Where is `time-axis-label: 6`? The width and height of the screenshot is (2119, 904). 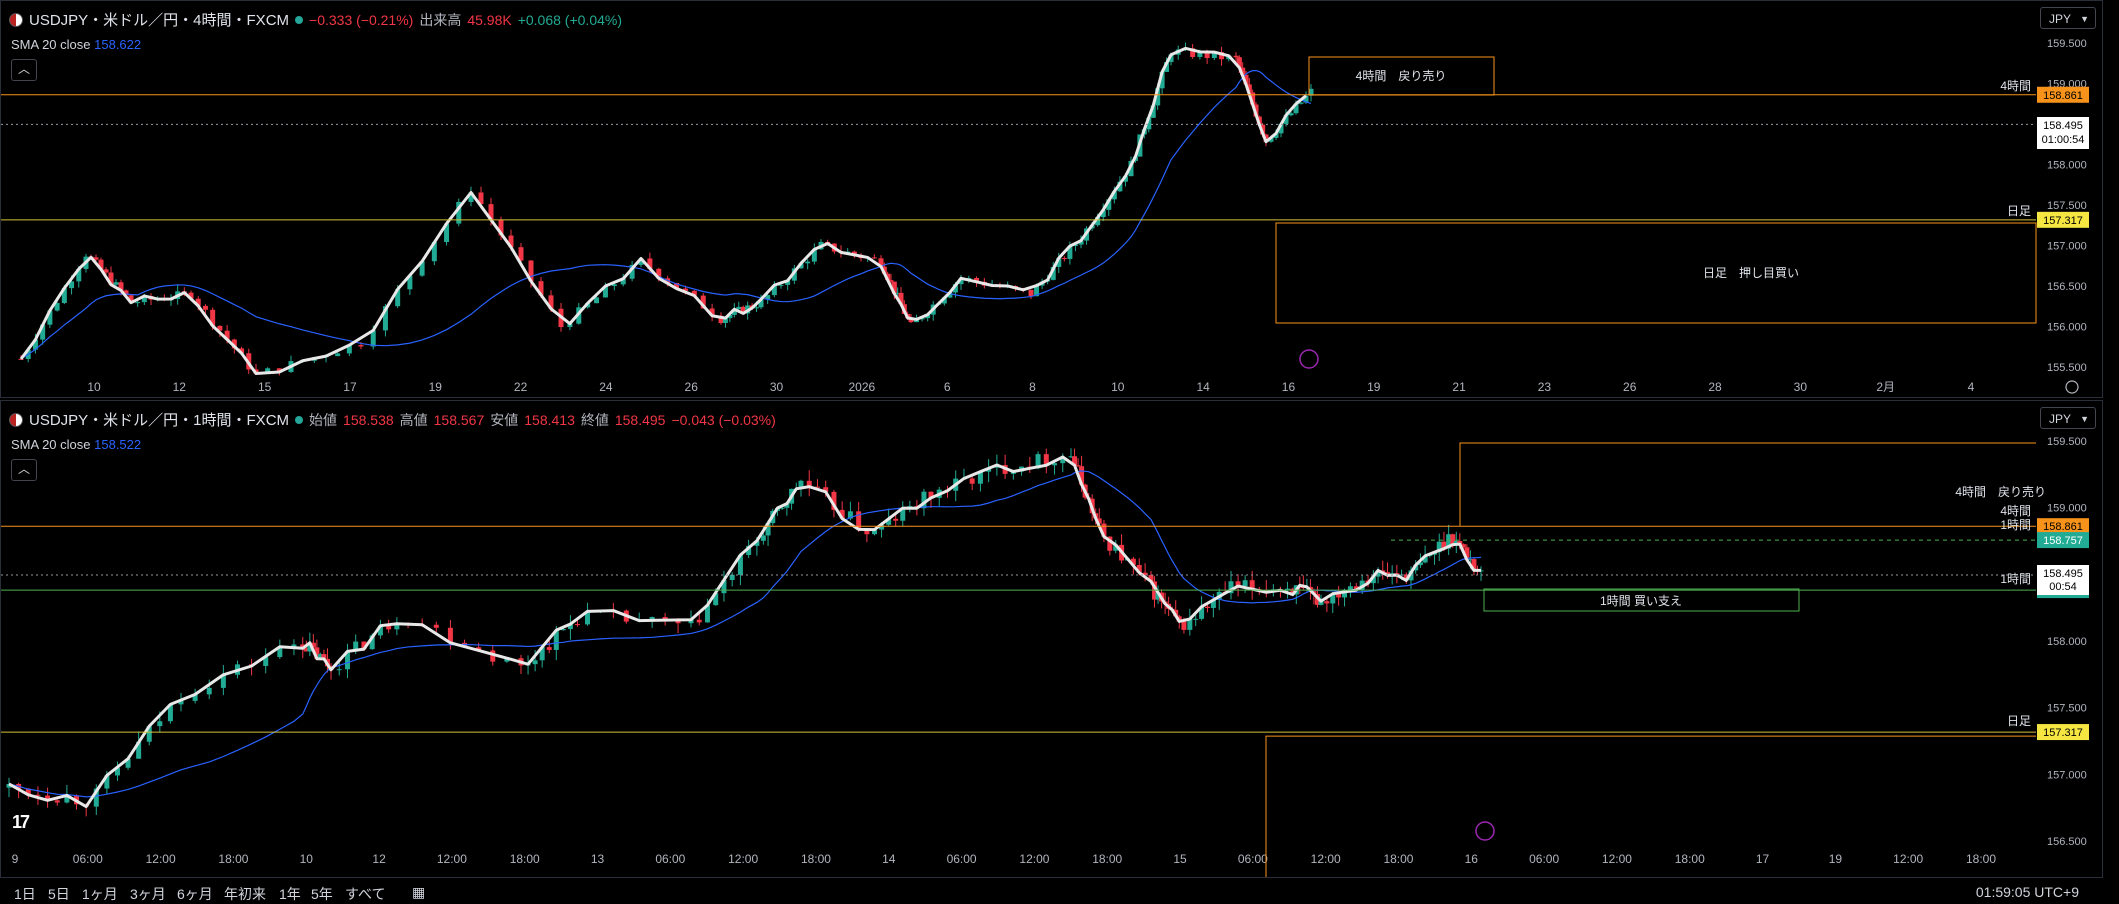
time-axis-label: 6 is located at coordinates (947, 387).